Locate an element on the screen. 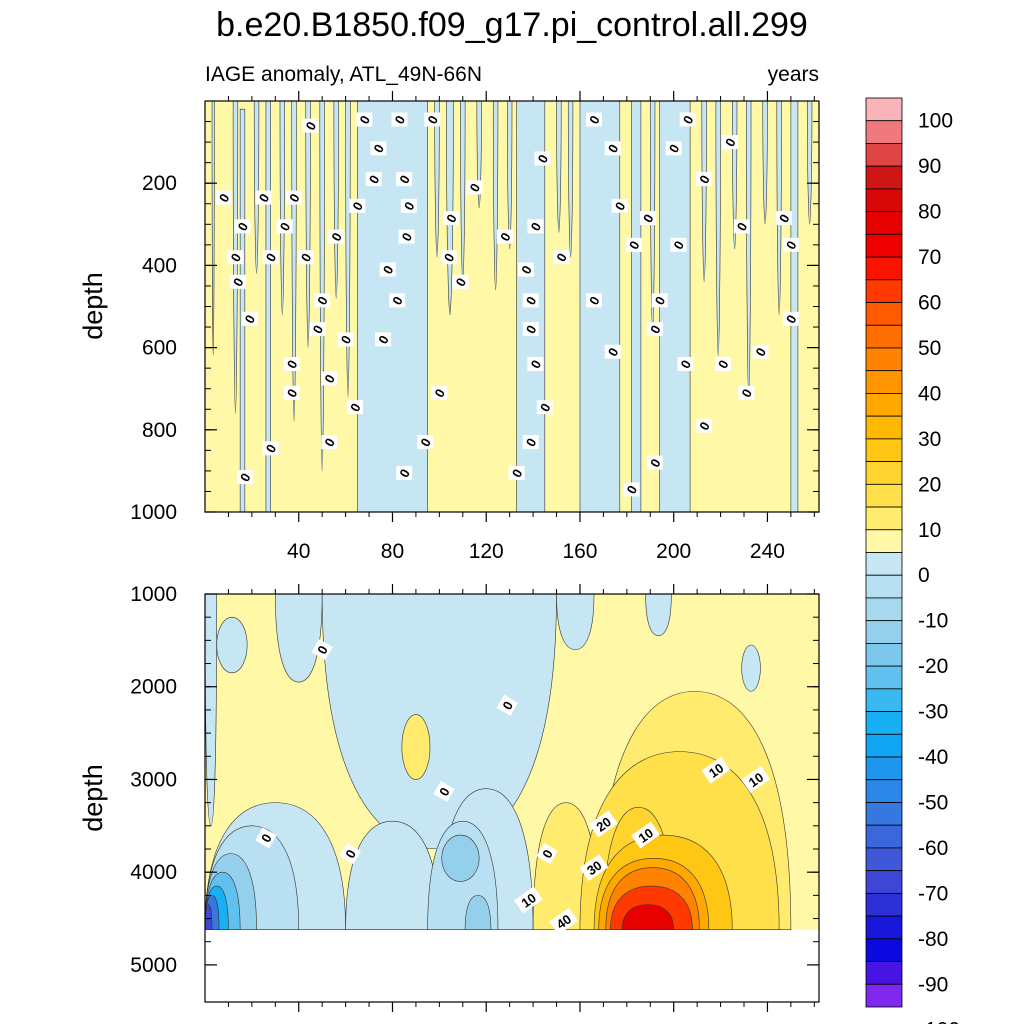 Image resolution: width=1024 pixels, height=1024 pixels. colorbar-label: 0 is located at coordinates (924, 575).